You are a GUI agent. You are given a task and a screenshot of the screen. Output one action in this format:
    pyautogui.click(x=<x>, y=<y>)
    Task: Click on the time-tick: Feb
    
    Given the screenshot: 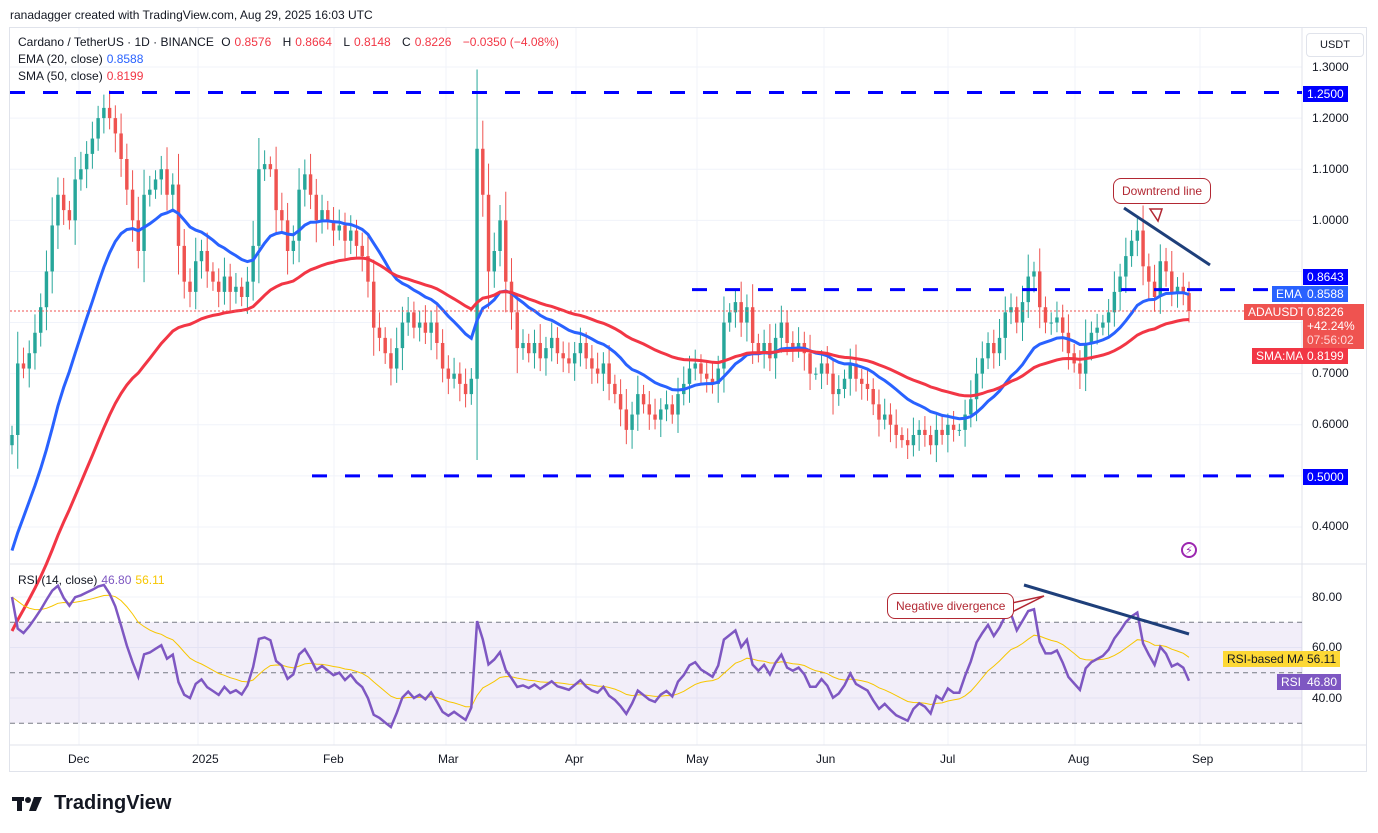 What is the action you would take?
    pyautogui.click(x=333, y=759)
    